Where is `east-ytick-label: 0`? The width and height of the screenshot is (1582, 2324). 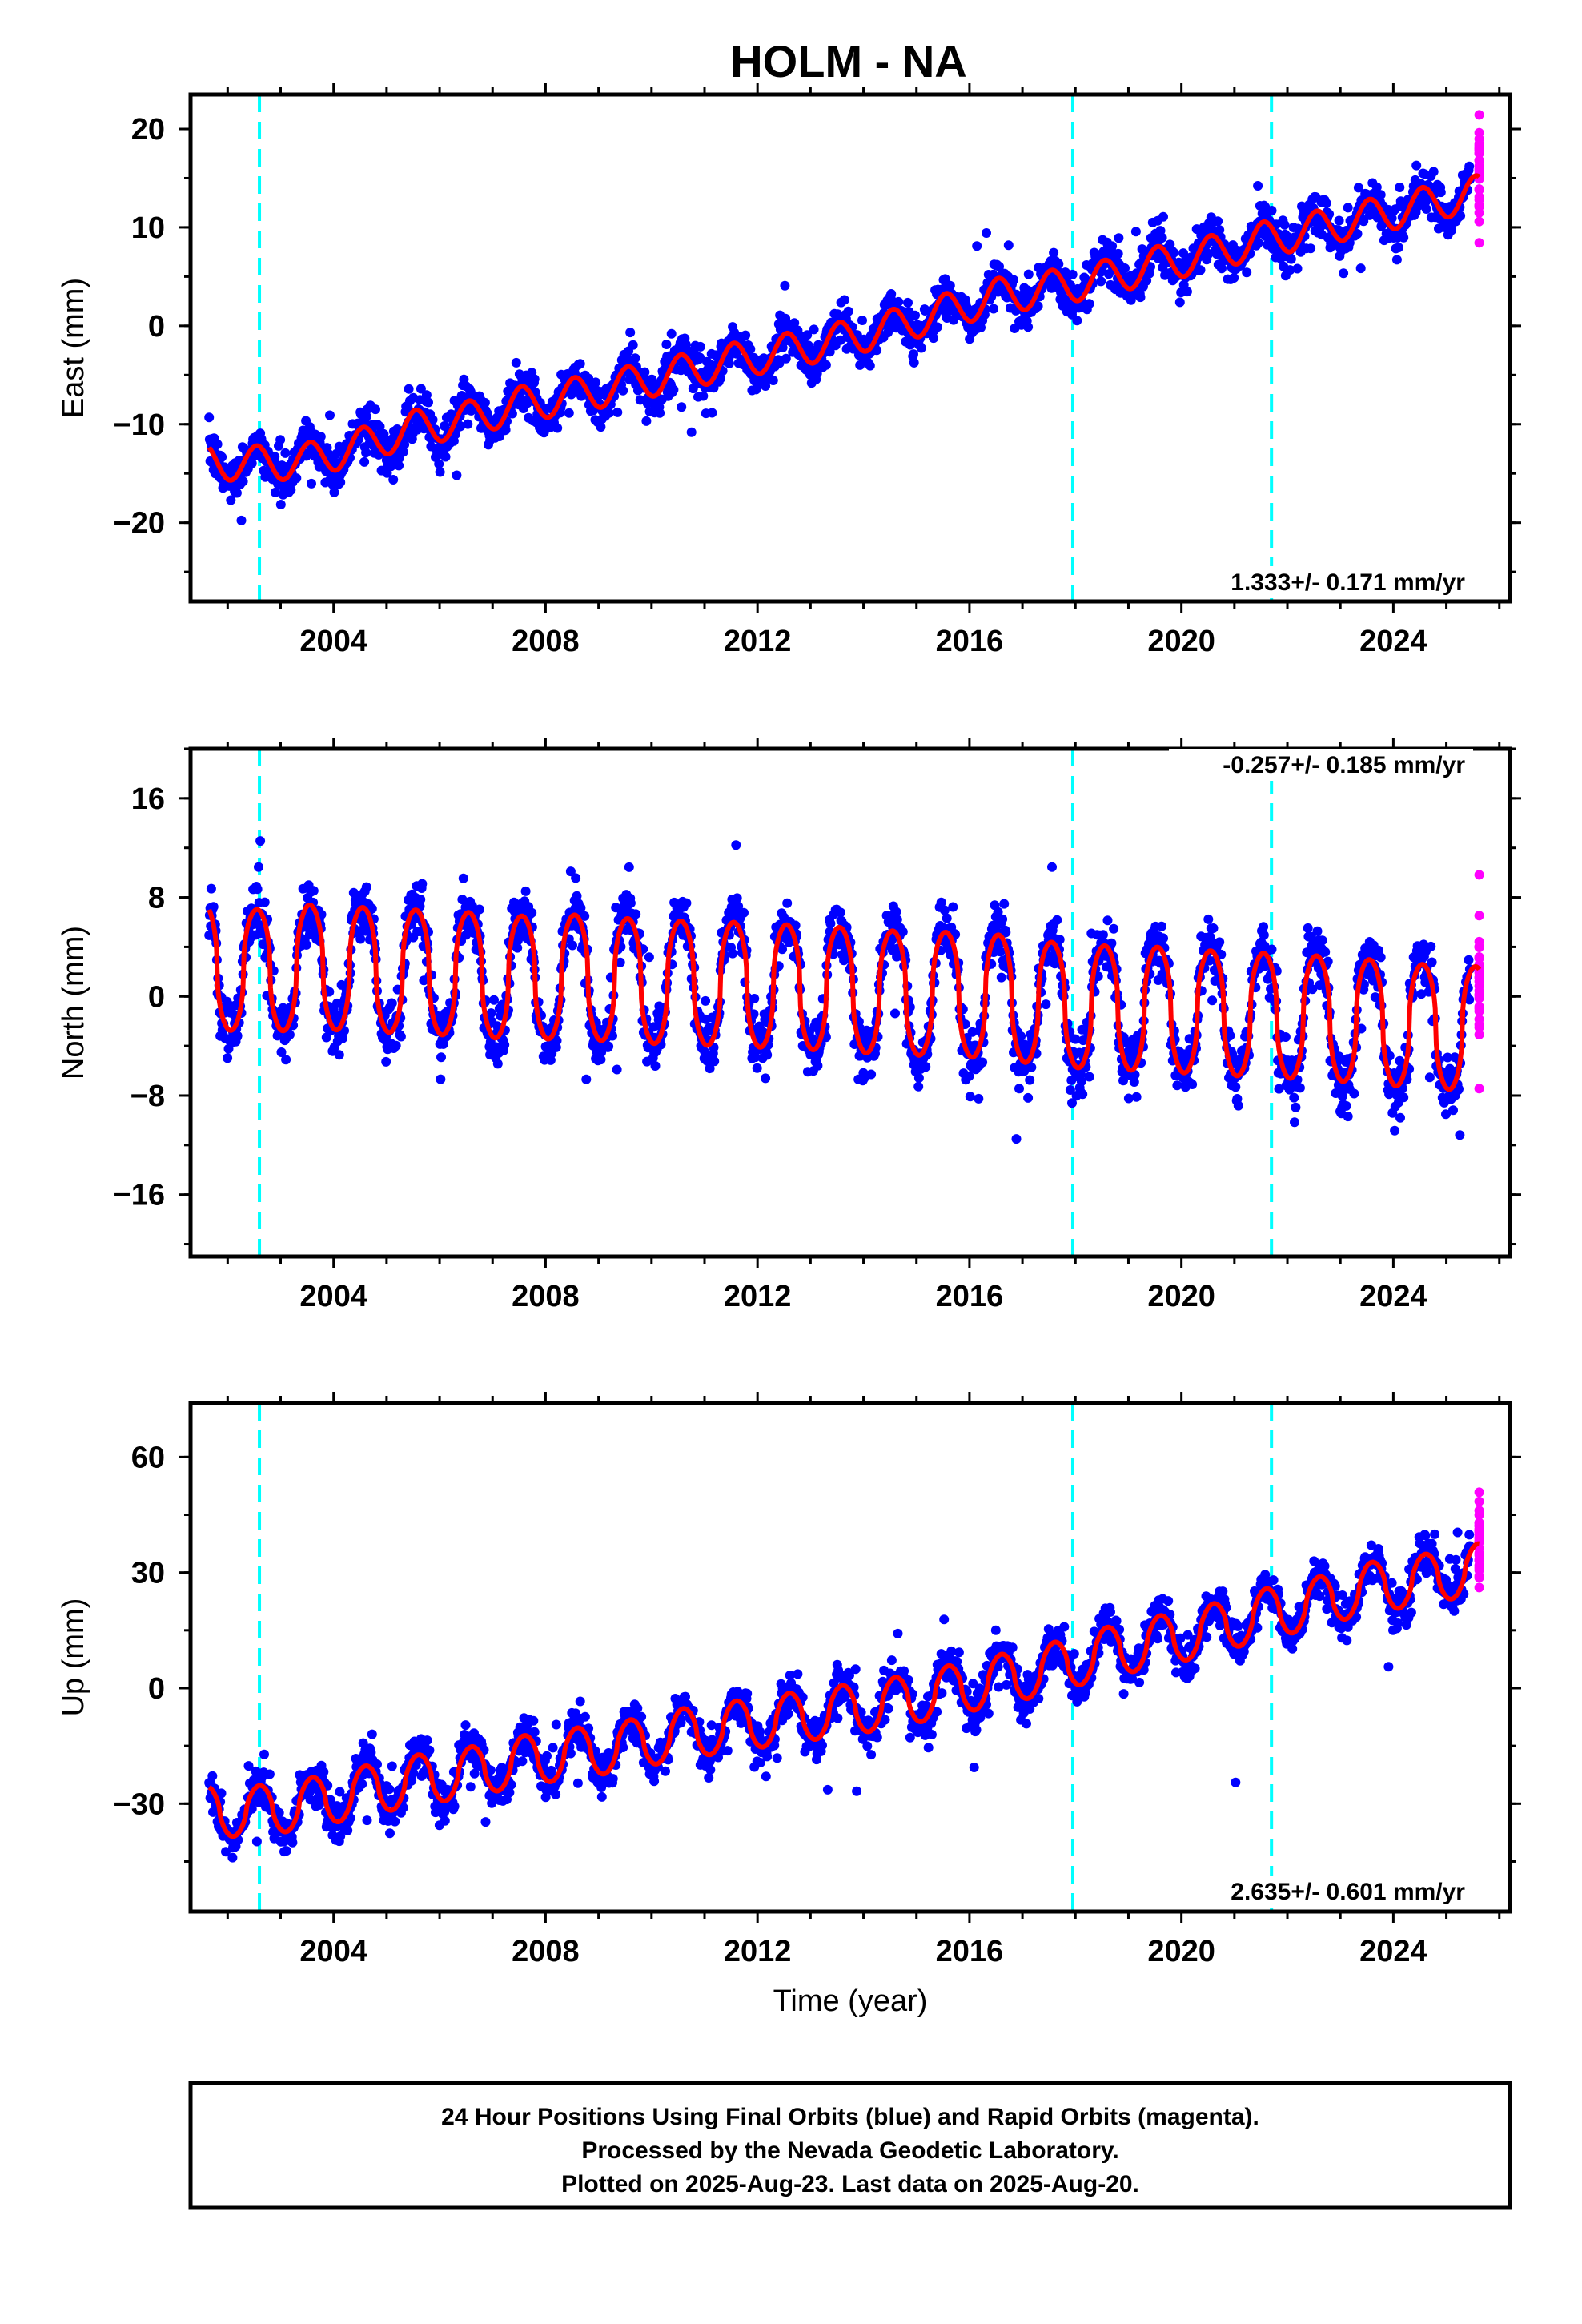
east-ytick-label: 0 is located at coordinates (156, 327).